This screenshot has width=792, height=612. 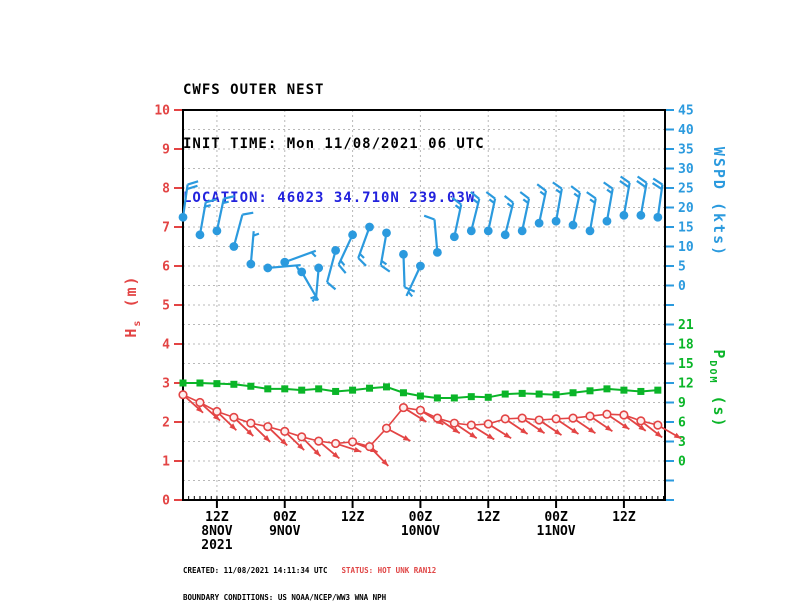 What do you see at coordinates (284, 531) in the screenshot?
I see `svg-text: 9NOV` at bounding box center [284, 531].